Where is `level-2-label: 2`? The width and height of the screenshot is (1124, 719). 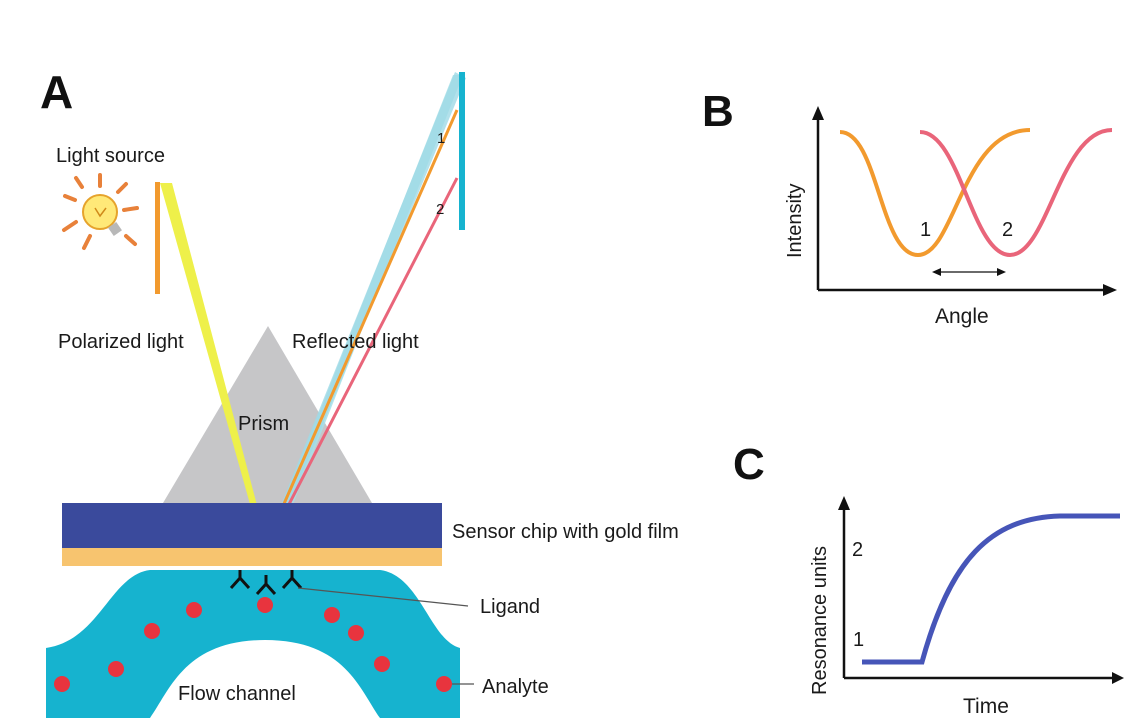
level-2-label: 2 is located at coordinates (857, 550).